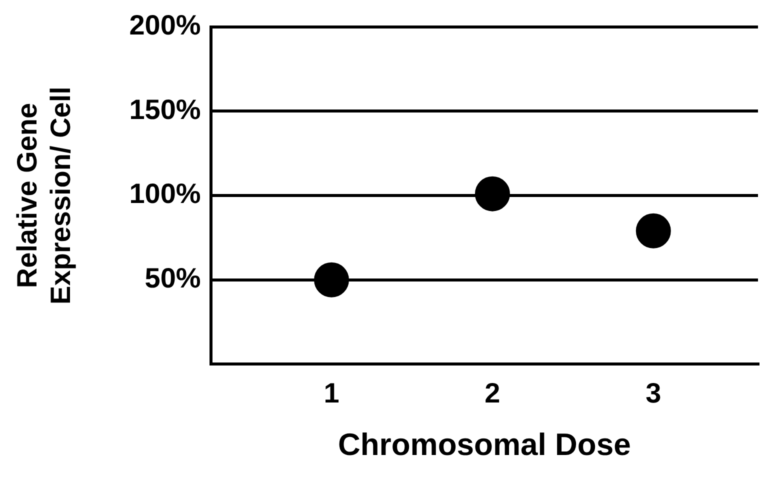 This screenshot has height=479, width=776. Describe the element at coordinates (44, 195) in the screenshot. I see `y-axis-title: Relative Gene Expression/ Cell` at that location.